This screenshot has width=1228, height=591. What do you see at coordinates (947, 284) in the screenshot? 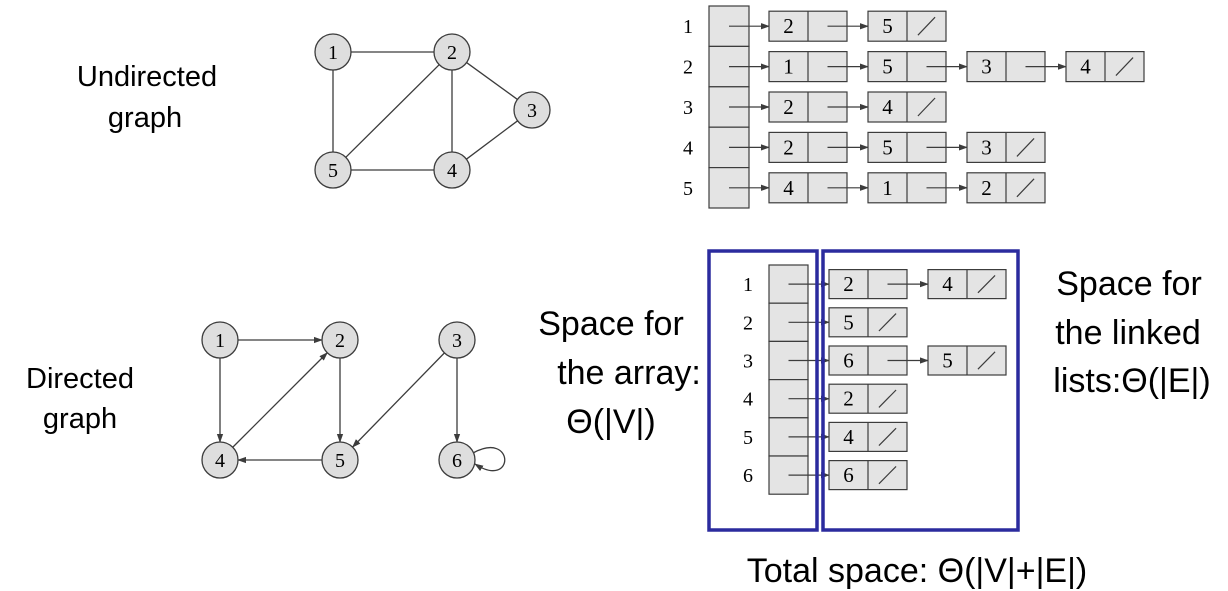
I see `directed-adj-node-value: 4` at bounding box center [947, 284].